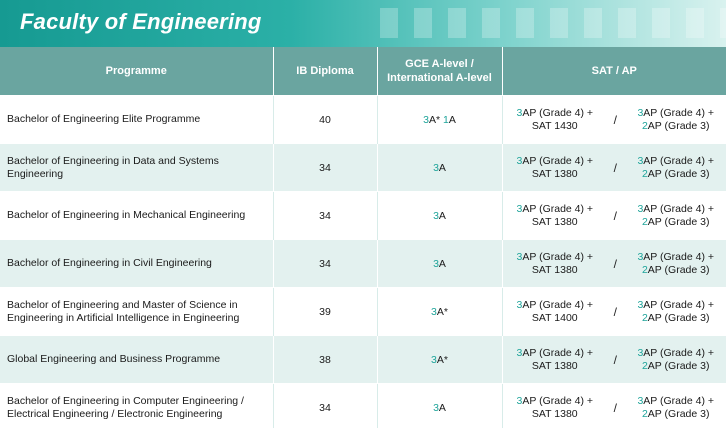 This screenshot has width=726, height=436. Describe the element at coordinates (440, 119) in the screenshot. I see `gce-grade-cell: 3A* 1A` at that location.